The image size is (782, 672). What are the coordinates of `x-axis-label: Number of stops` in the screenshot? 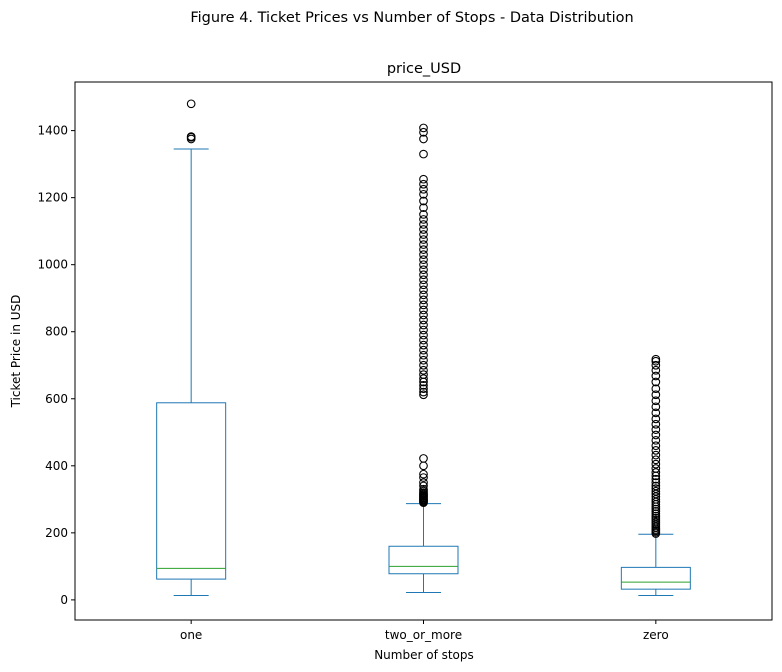 It's located at (424, 655).